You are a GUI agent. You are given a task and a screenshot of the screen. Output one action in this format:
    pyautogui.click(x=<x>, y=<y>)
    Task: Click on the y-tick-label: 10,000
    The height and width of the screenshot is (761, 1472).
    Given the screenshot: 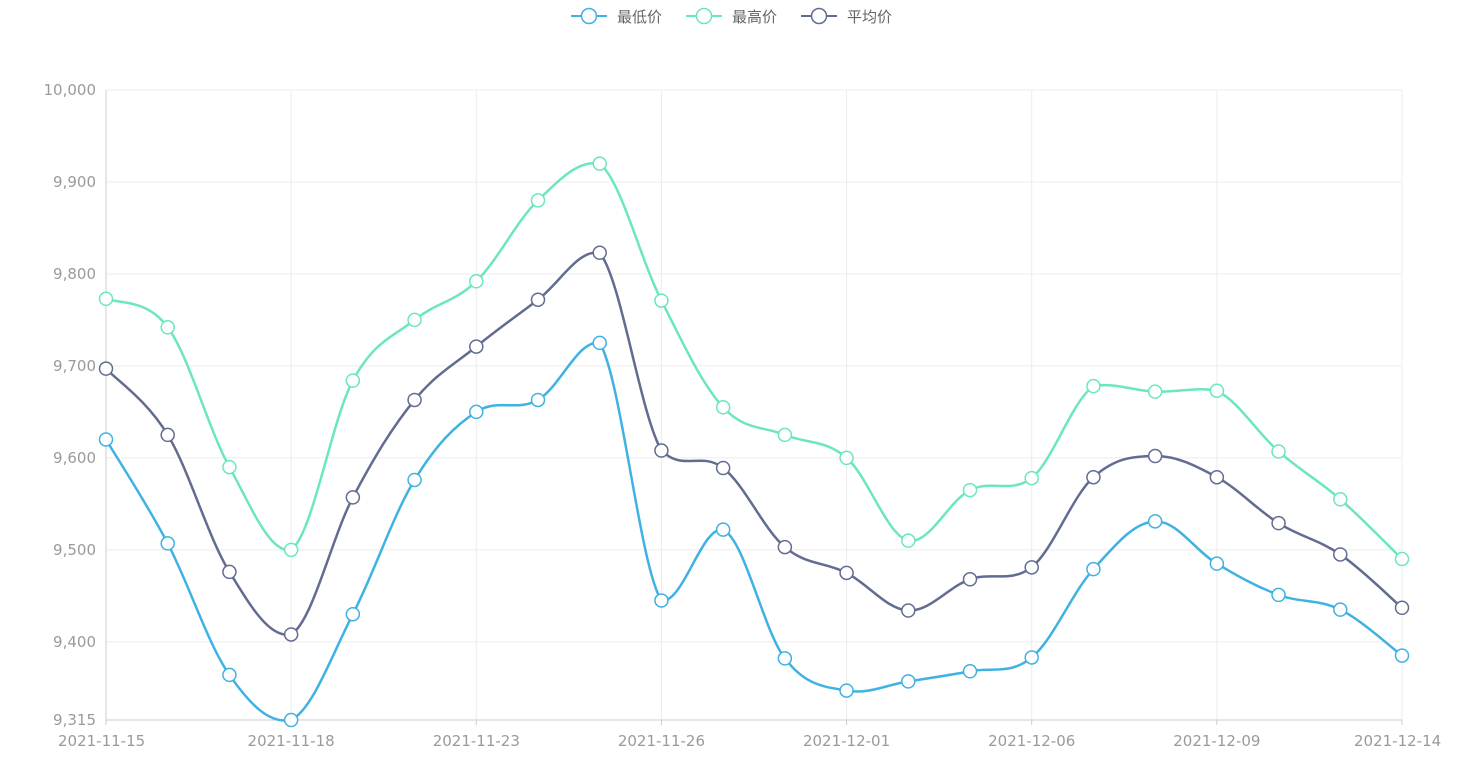 What is the action you would take?
    pyautogui.click(x=70, y=90)
    